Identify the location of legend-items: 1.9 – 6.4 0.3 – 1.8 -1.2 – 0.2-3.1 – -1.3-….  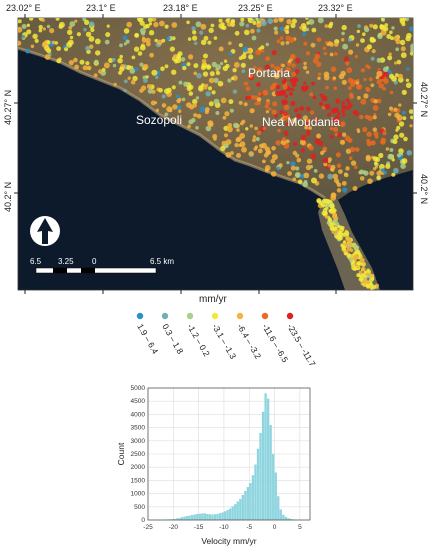
(226, 340).